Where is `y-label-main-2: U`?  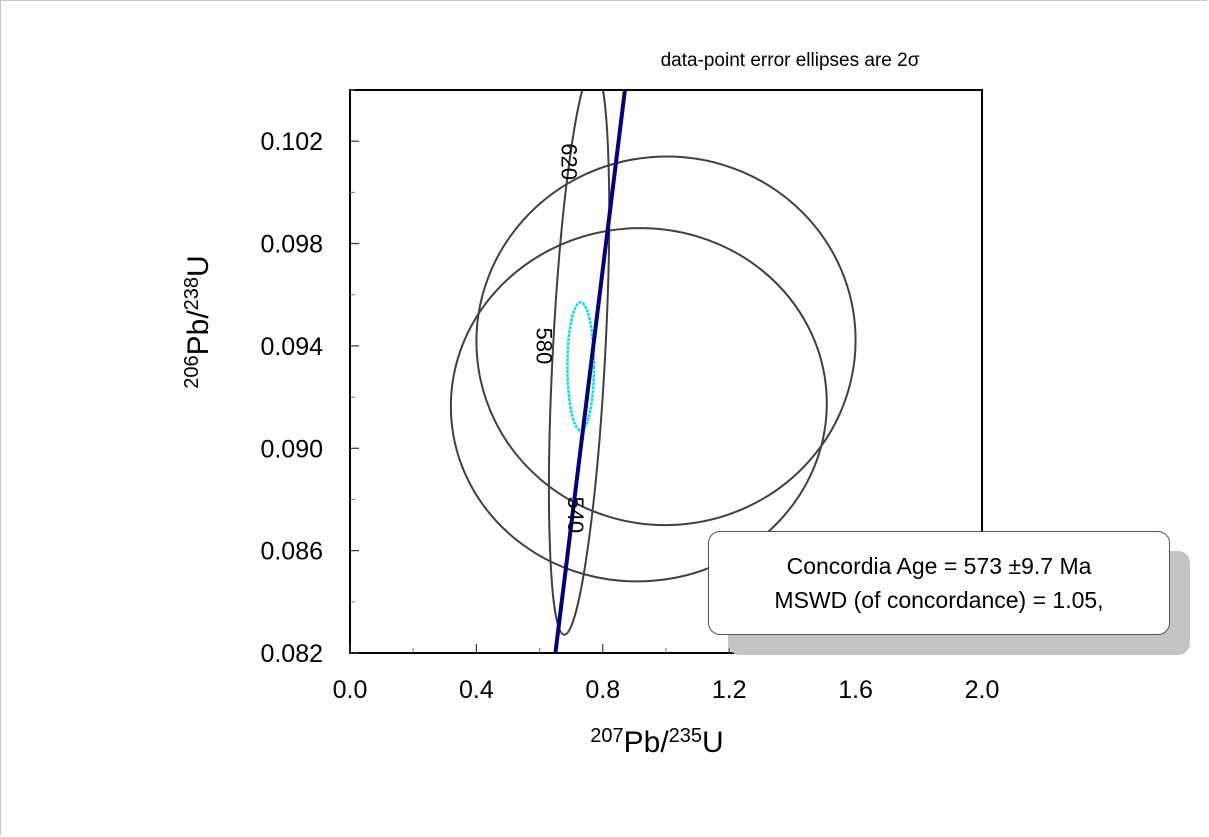
y-label-main-2: U is located at coordinates (198, 266).